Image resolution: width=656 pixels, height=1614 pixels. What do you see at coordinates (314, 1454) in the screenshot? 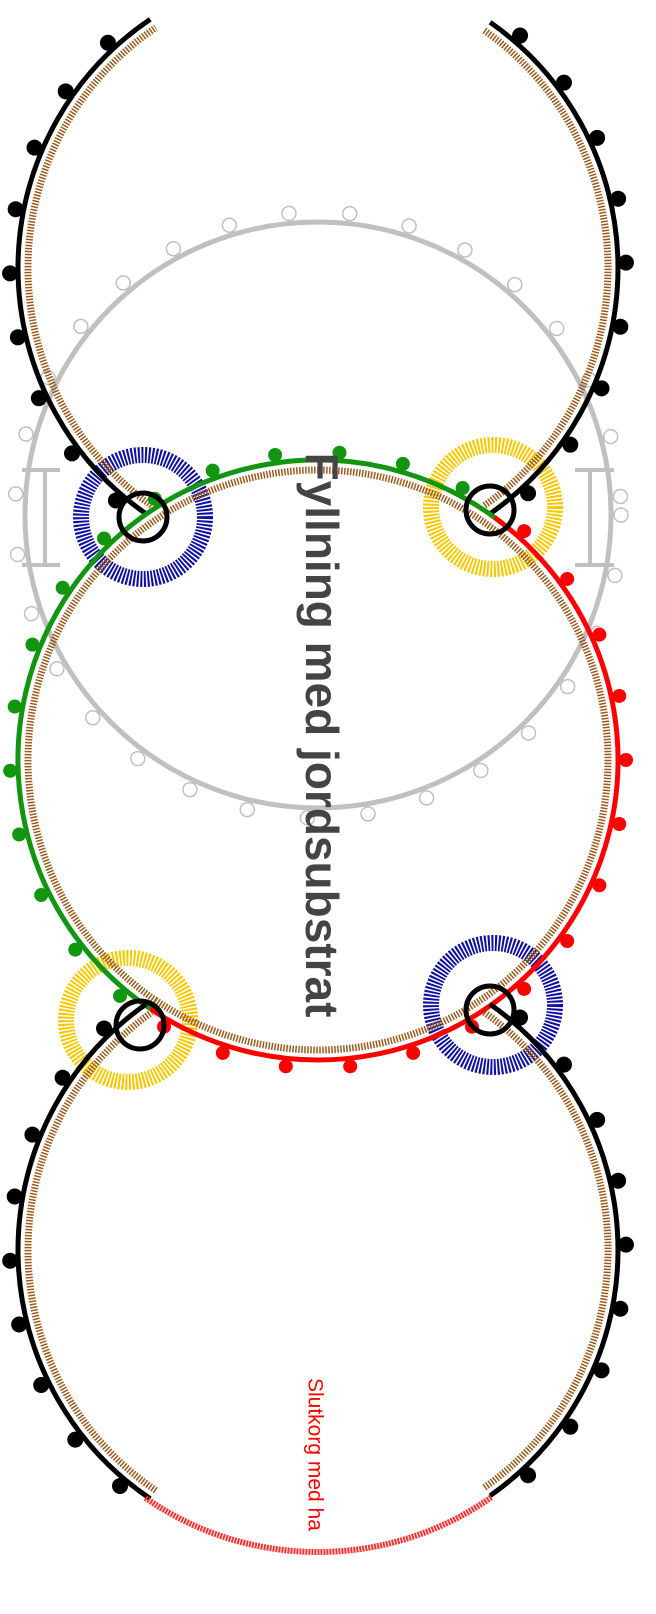
I see `end-label: Slutkorg med ha` at bounding box center [314, 1454].